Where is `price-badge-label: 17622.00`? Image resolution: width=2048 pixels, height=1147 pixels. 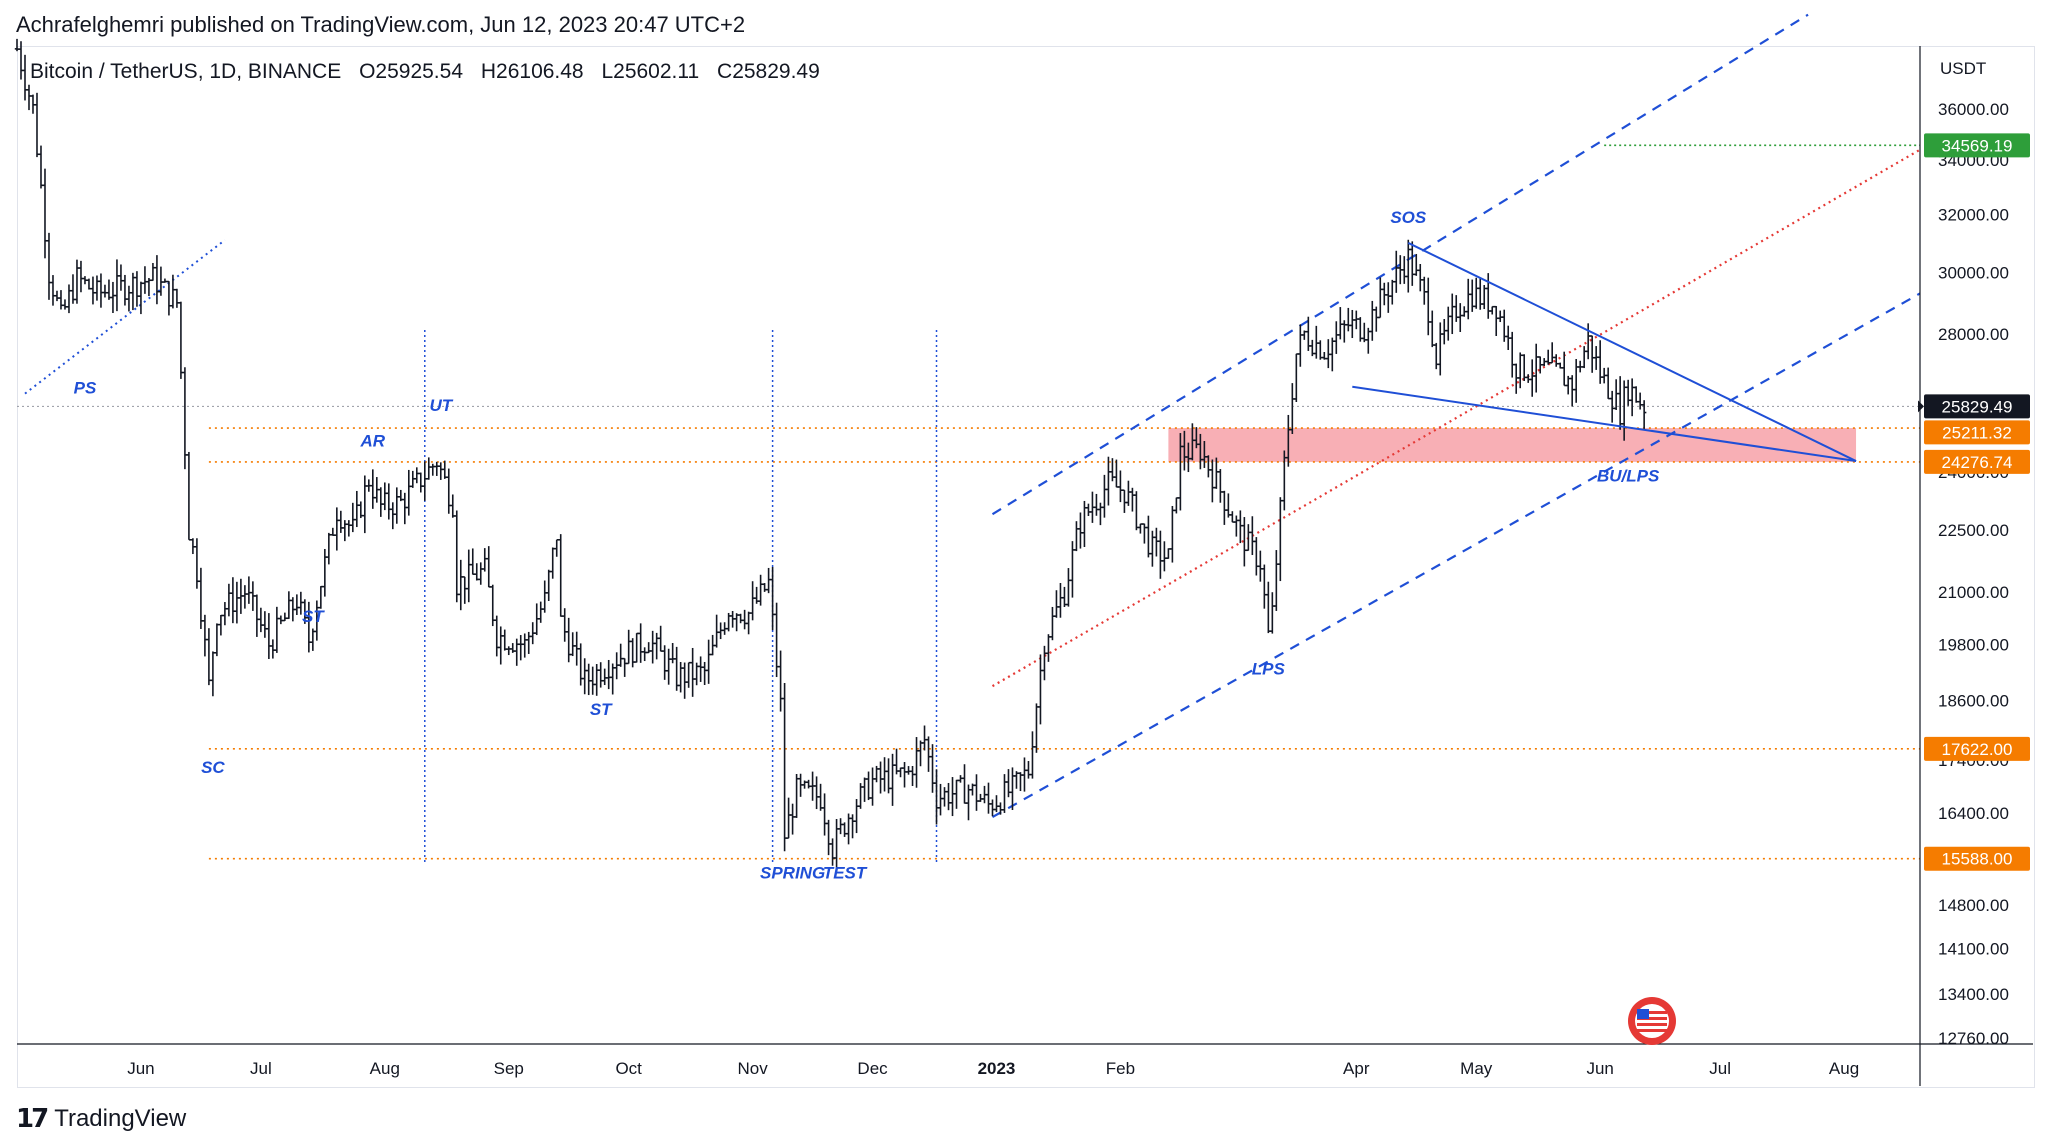 price-badge-label: 17622.00 is located at coordinates (1977, 749).